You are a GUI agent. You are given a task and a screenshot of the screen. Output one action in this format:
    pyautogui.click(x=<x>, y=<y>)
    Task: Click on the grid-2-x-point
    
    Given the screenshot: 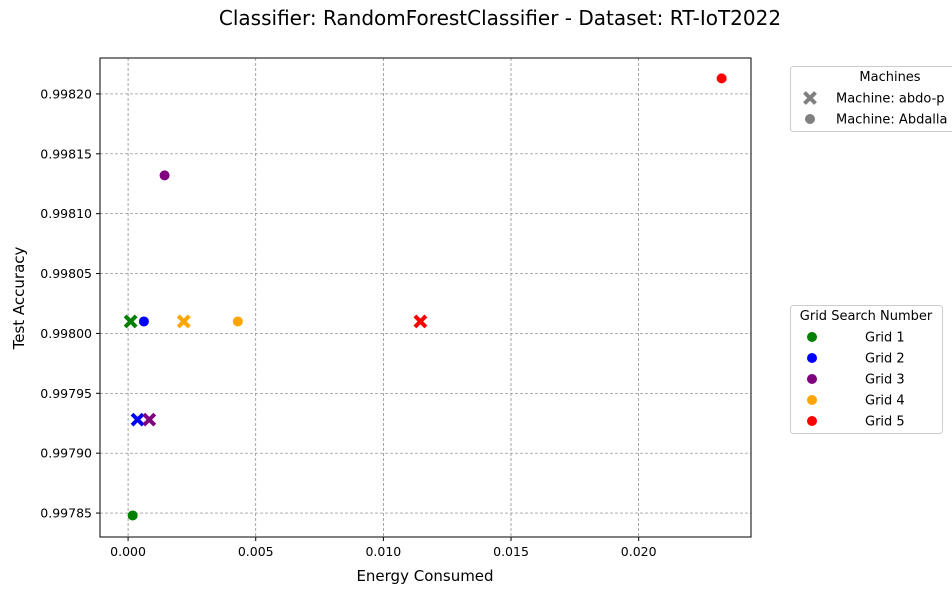 What is the action you would take?
    pyautogui.click(x=137, y=419)
    